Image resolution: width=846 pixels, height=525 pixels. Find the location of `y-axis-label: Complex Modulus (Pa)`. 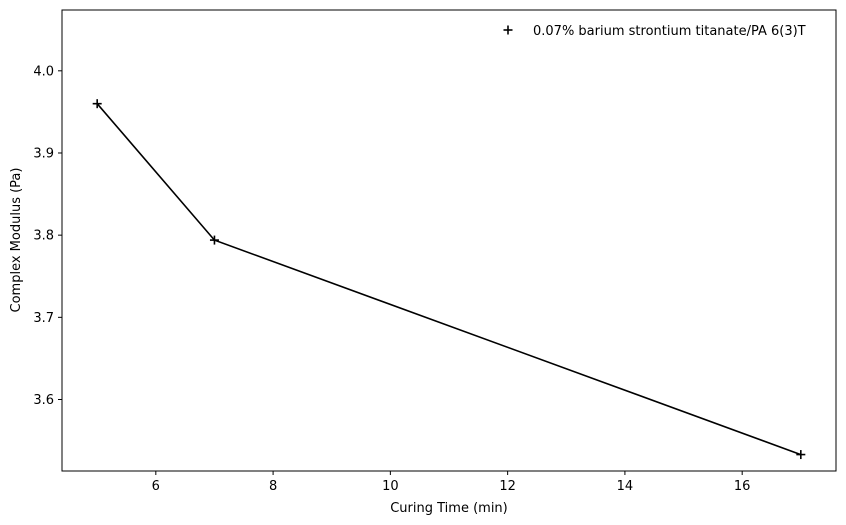

y-axis-label: Complex Modulus (Pa) is located at coordinates (16, 240).